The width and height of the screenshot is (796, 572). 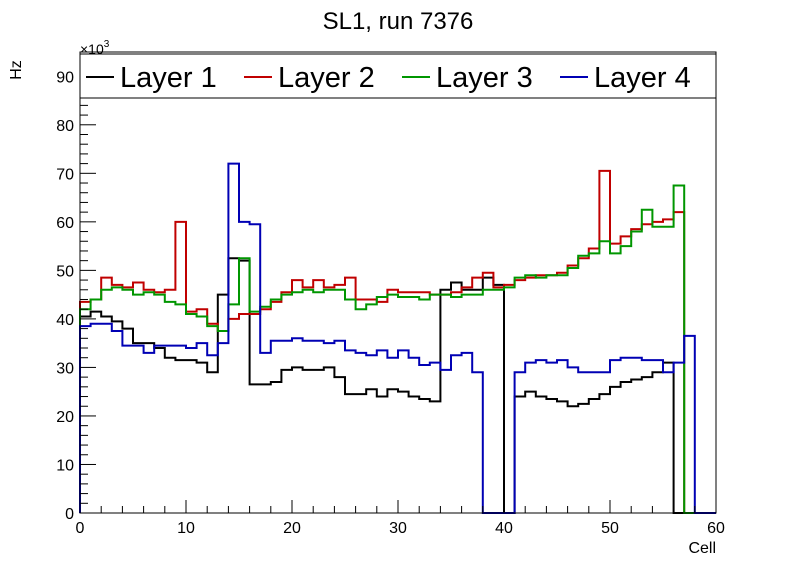 What do you see at coordinates (504, 528) in the screenshot?
I see `x-tick-label: 40` at bounding box center [504, 528].